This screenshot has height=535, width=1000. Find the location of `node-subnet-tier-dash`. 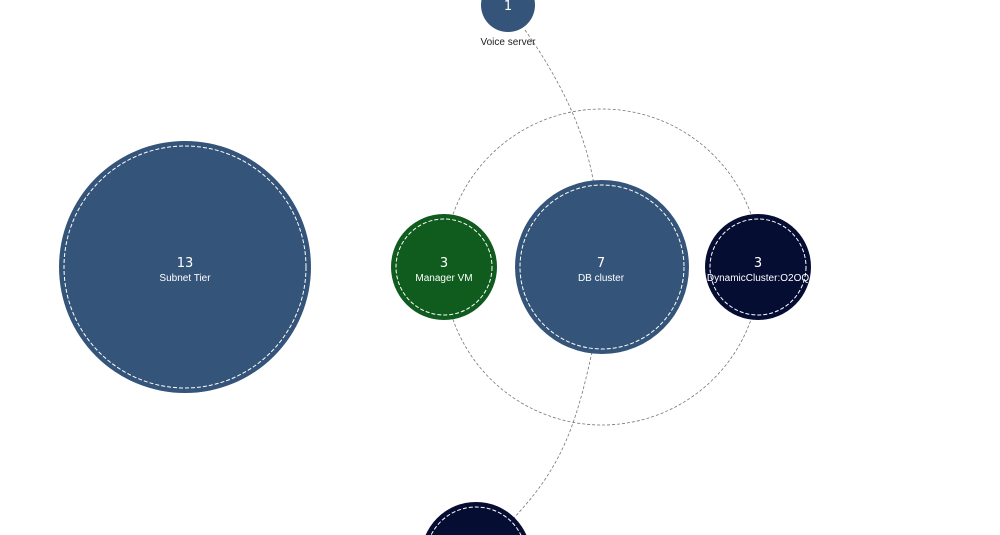

node-subnet-tier-dash is located at coordinates (185, 267).